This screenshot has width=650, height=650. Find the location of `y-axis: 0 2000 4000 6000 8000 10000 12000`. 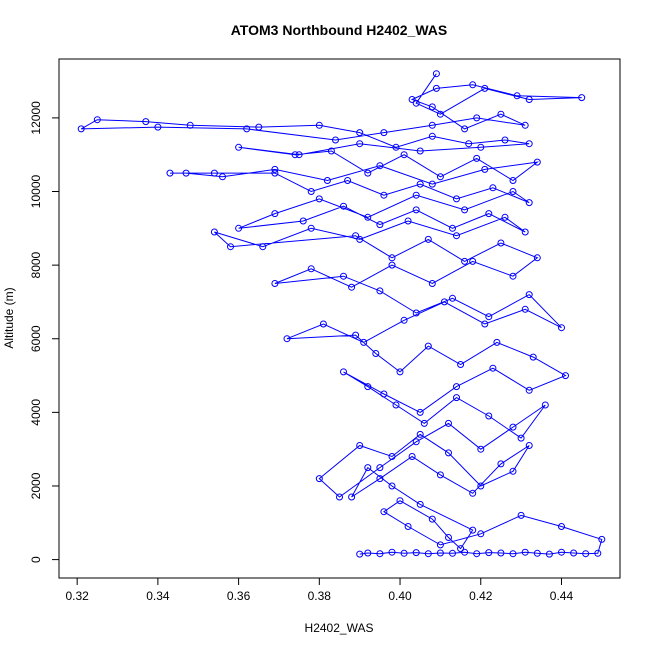

y-axis: 0 2000 4000 6000 8000 10000 12000 is located at coordinates (44, 332).